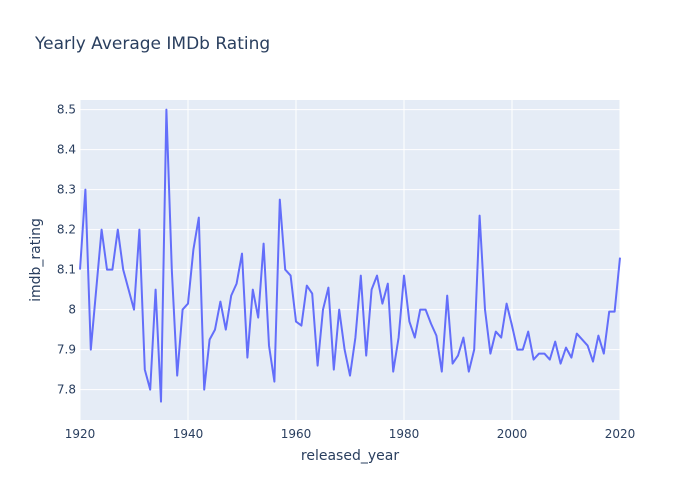  What do you see at coordinates (36, 260) in the screenshot?
I see `y-axis-title: imdb_rating` at bounding box center [36, 260].